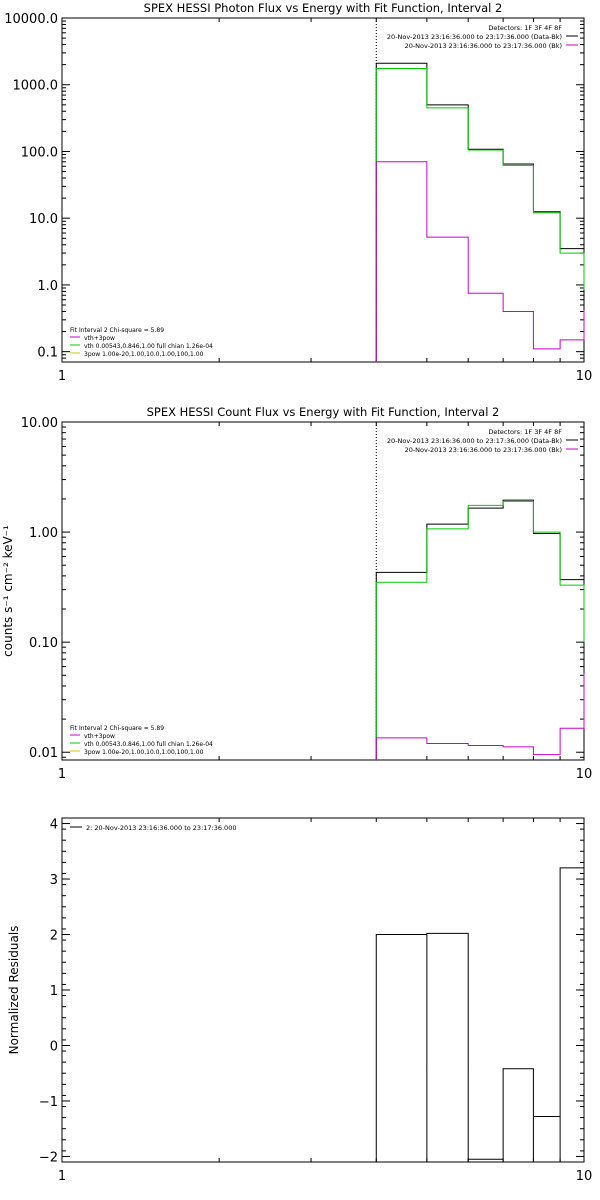 The width and height of the screenshot is (600, 1200). Describe the element at coordinates (54, 991) in the screenshot. I see `y-tick-label: 1` at that location.